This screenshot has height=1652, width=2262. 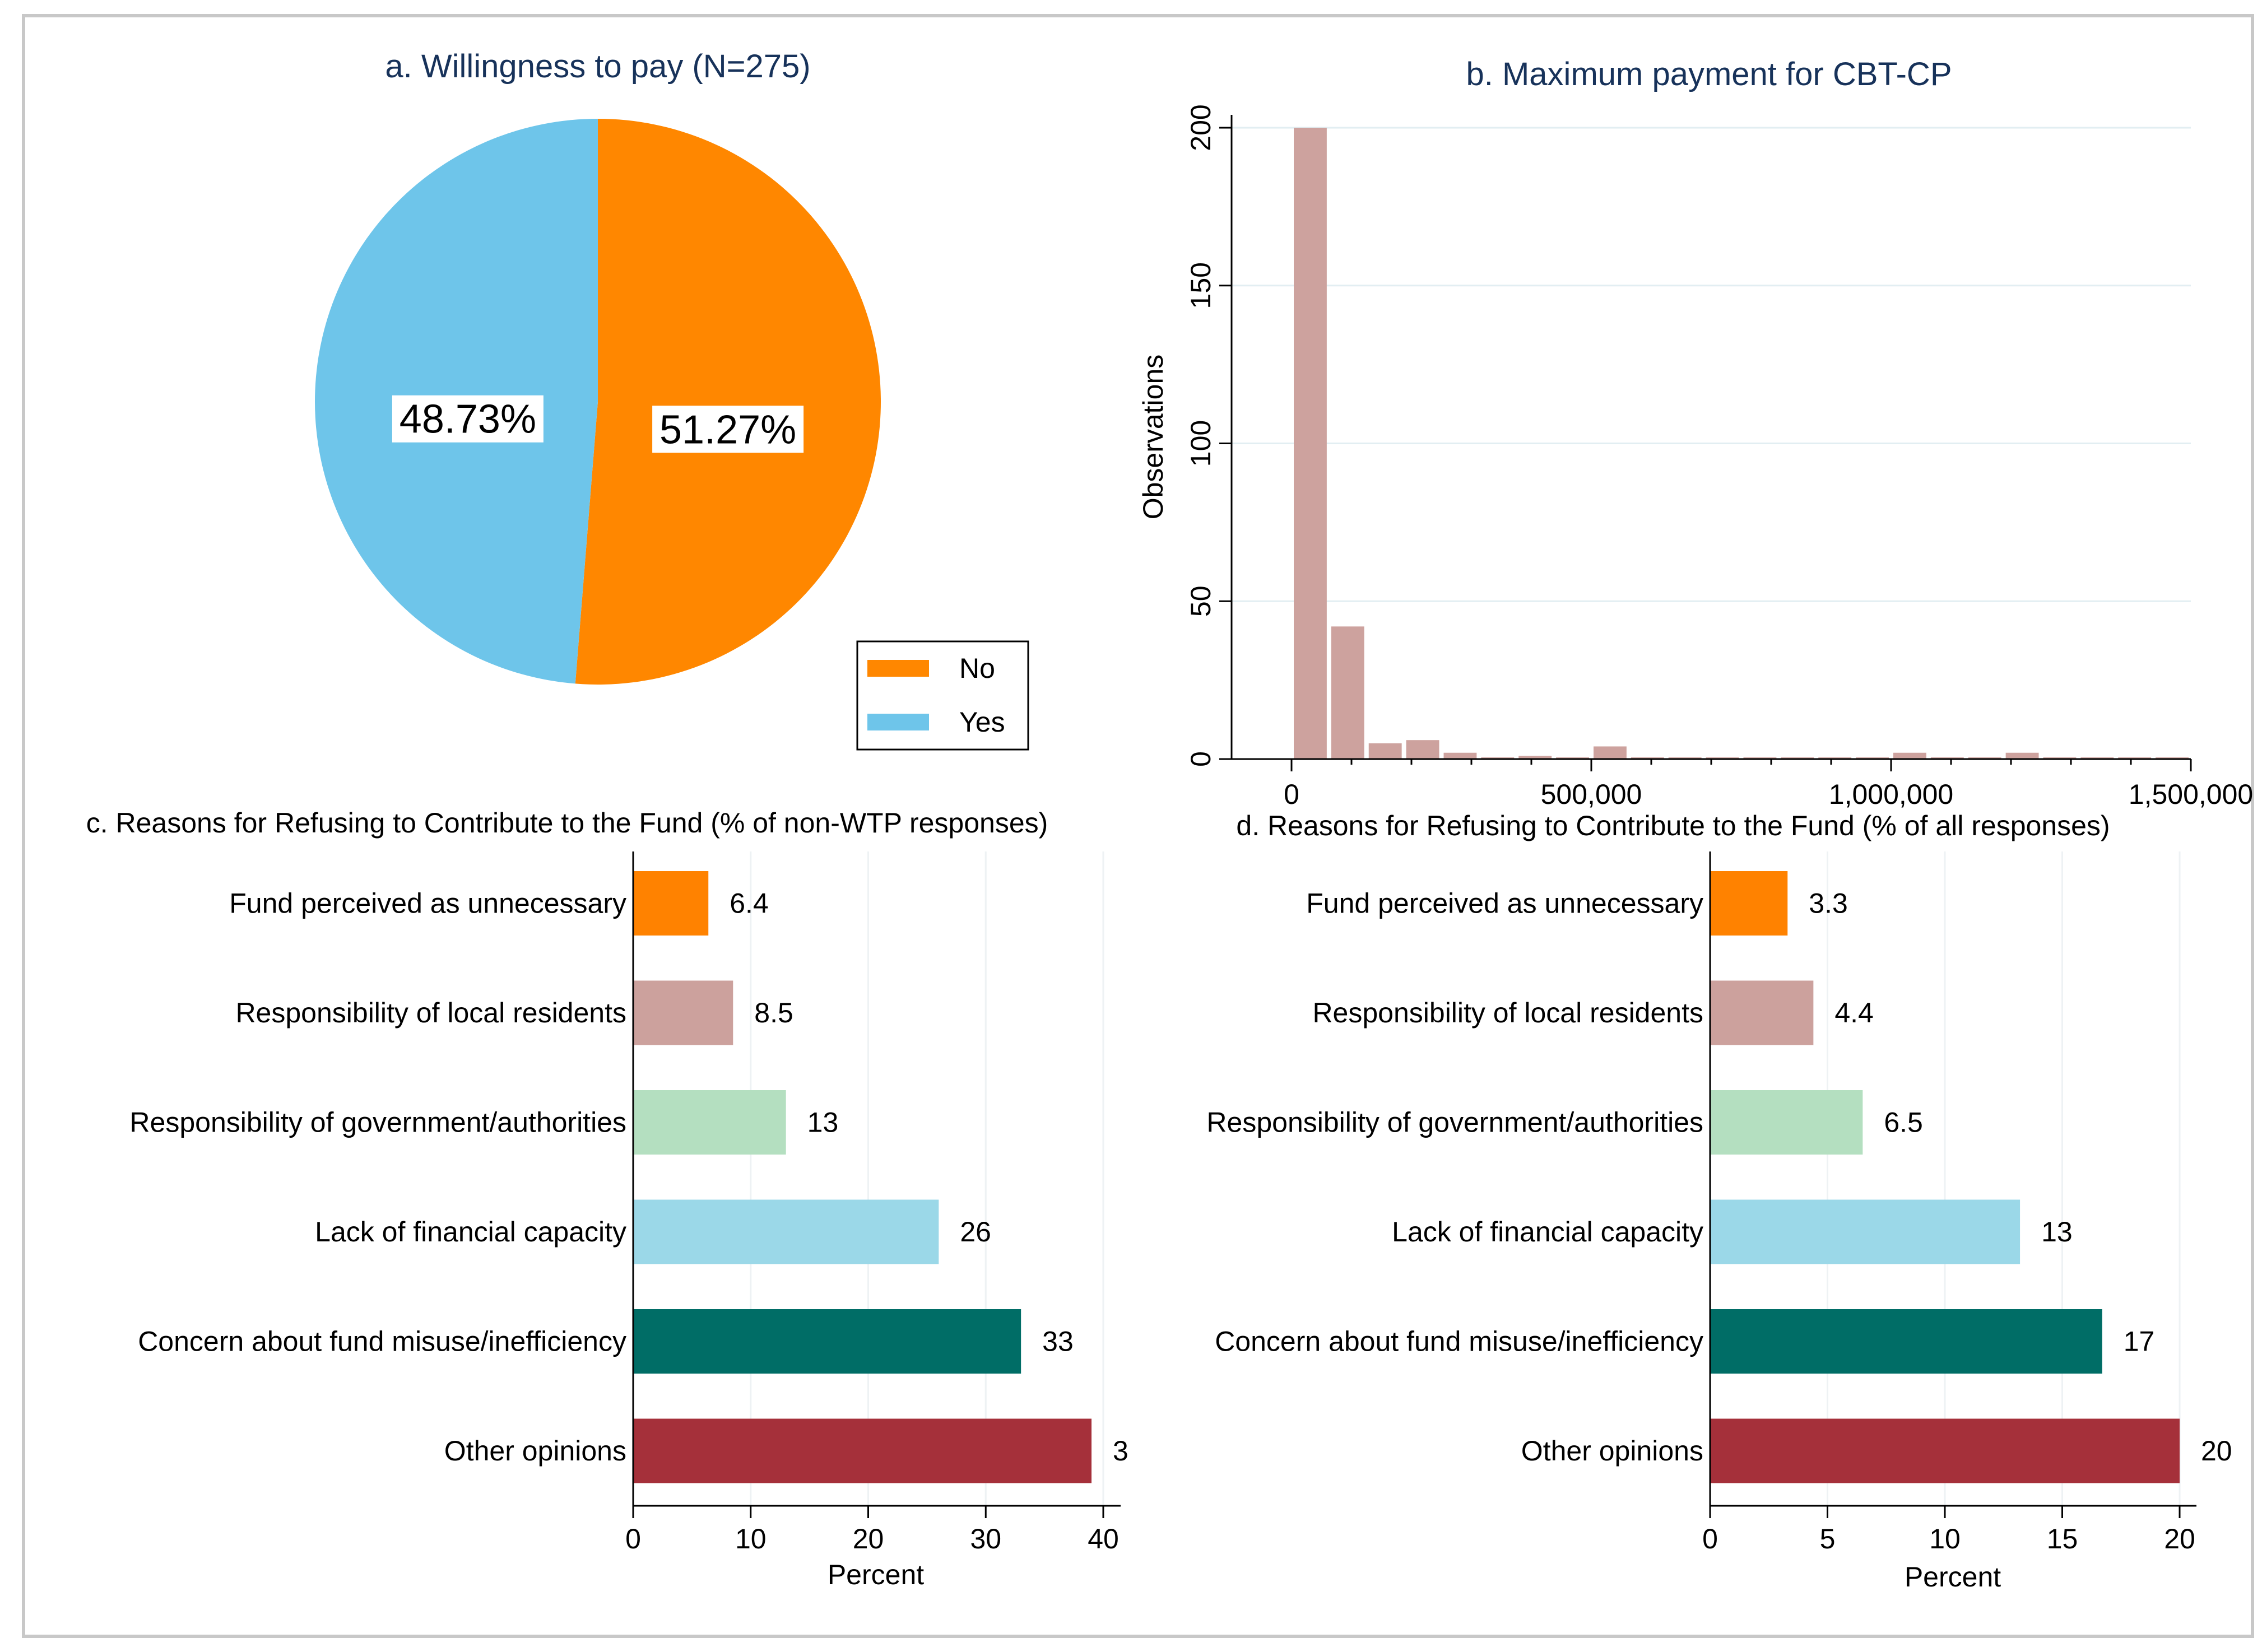 What do you see at coordinates (1200, 444) in the screenshot?
I see `hist-y-tick-label: 100` at bounding box center [1200, 444].